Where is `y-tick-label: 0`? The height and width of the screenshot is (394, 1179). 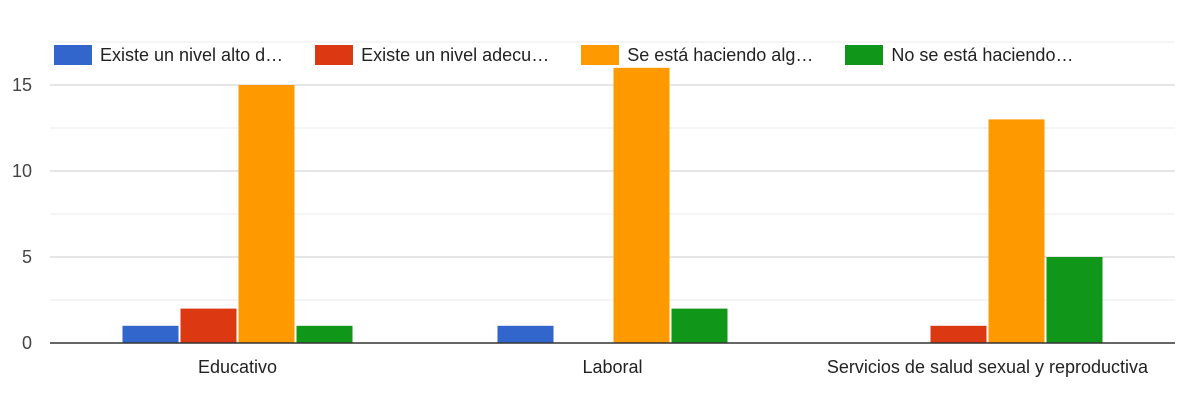
y-tick-label: 0 is located at coordinates (27, 343).